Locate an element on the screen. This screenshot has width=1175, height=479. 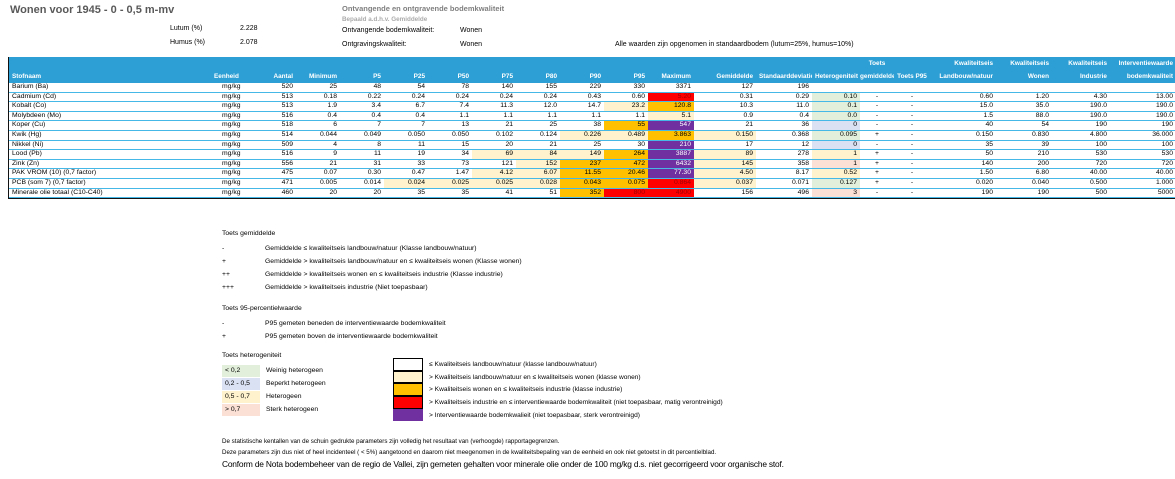
col-header-minimum: Minimum is located at coordinates (322, 76).